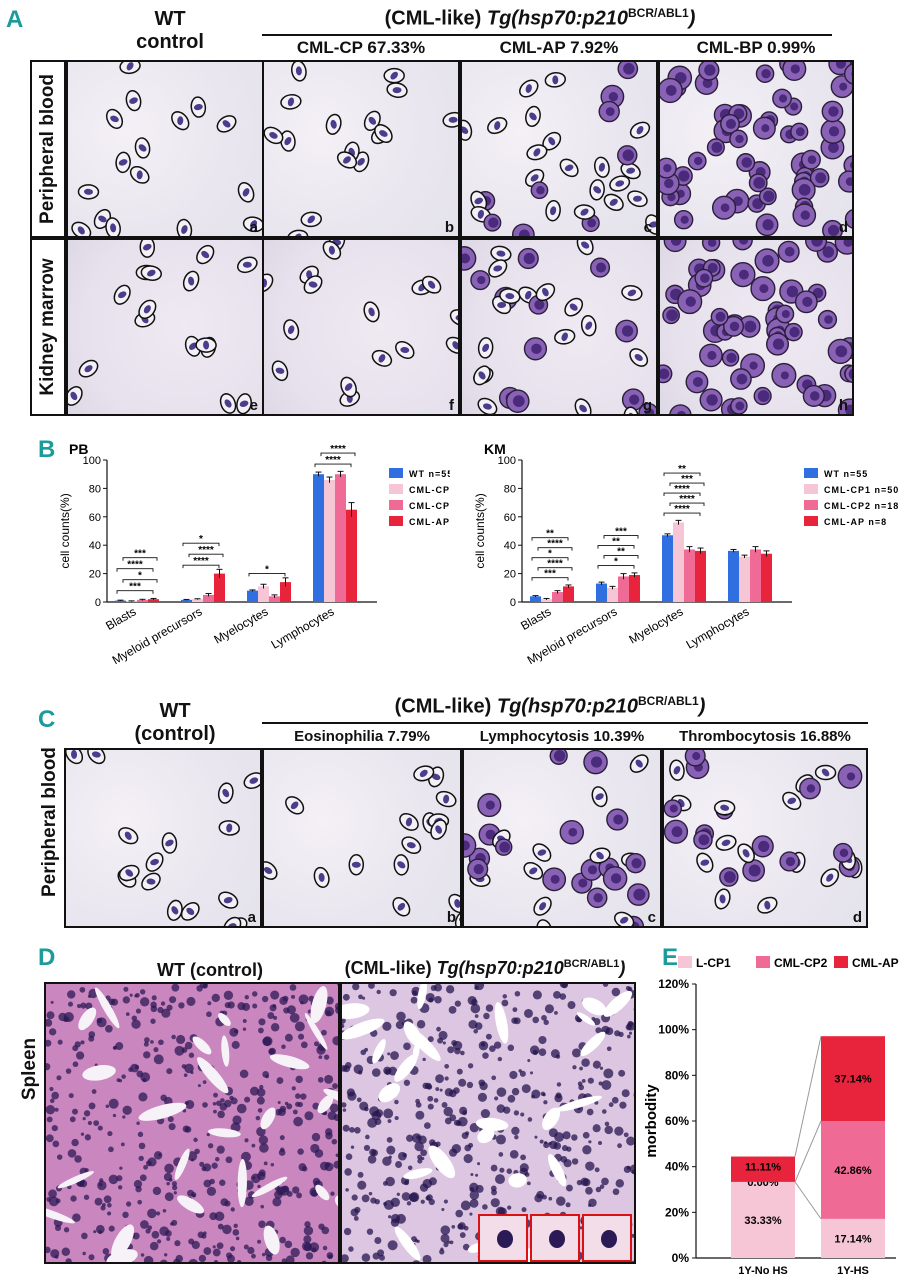 Image resolution: width=911 pixels, height=1280 pixels. I want to click on inset-cell, so click(505, 1239).